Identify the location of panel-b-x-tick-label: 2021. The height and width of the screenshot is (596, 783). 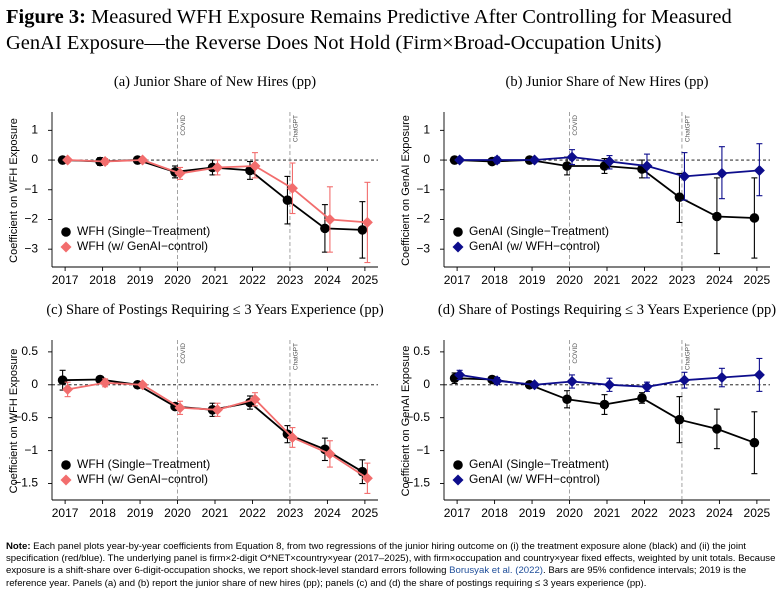
(607, 280).